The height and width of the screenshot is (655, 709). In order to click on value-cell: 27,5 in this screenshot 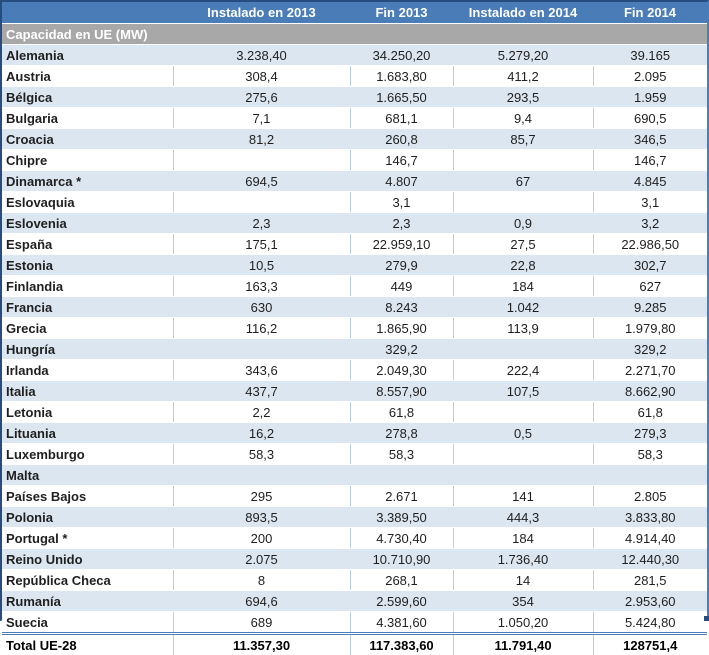, I will do `click(523, 244)`.